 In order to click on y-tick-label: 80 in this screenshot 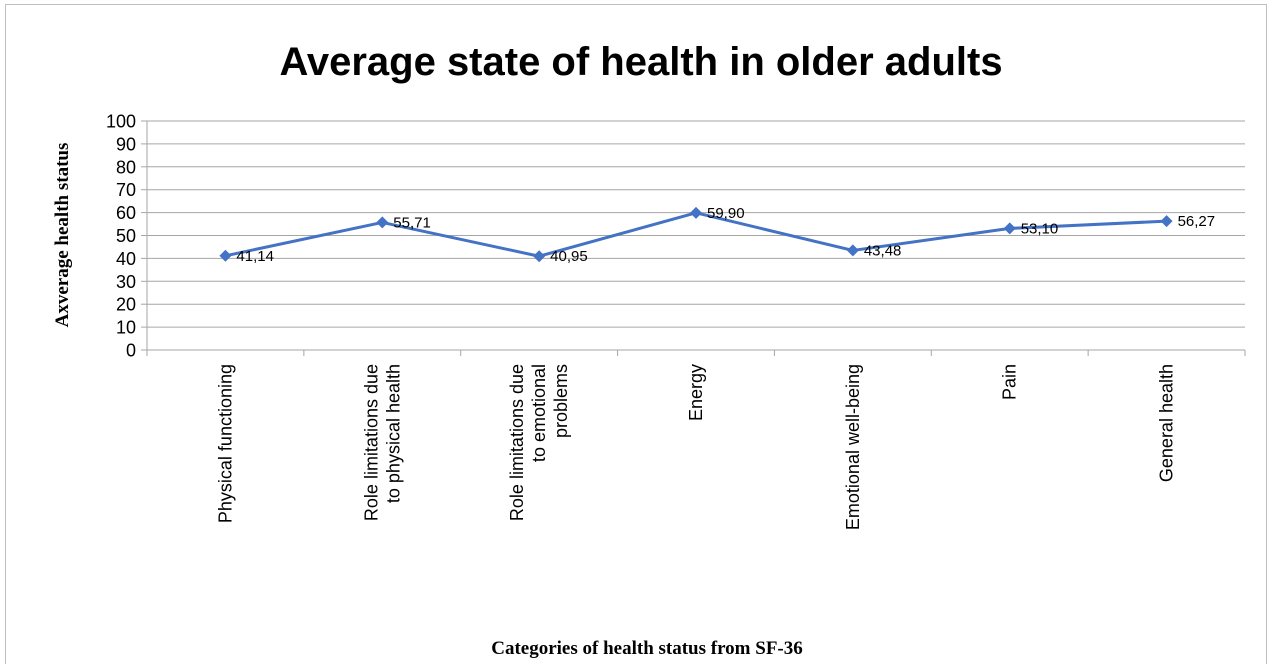, I will do `click(126, 167)`.